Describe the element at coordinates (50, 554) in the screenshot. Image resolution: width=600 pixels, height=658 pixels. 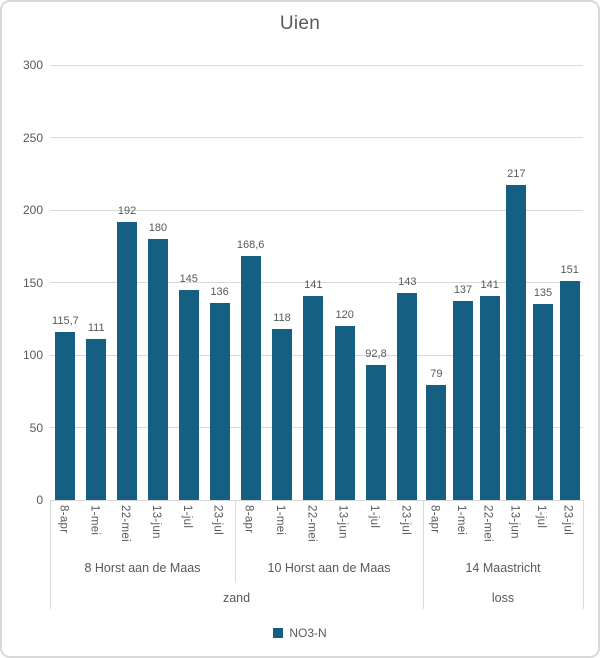
I see `axis-separator-left` at that location.